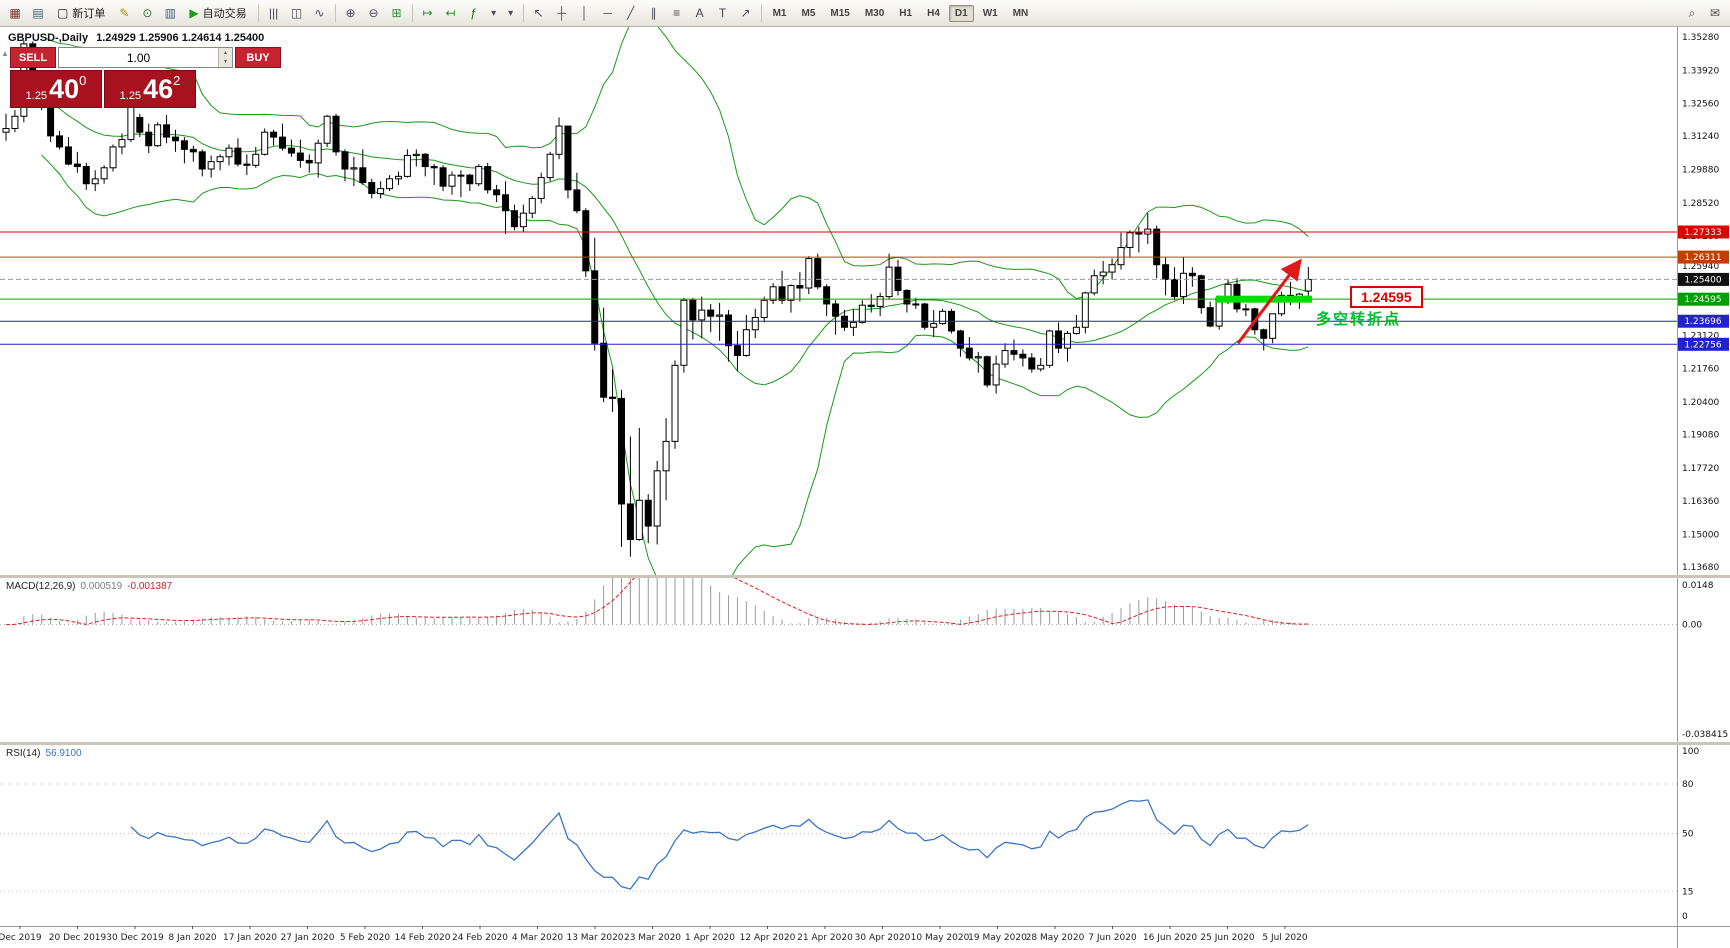  Describe the element at coordinates (274, 13) in the screenshot. I see `bar-chart-icon: |||` at that location.